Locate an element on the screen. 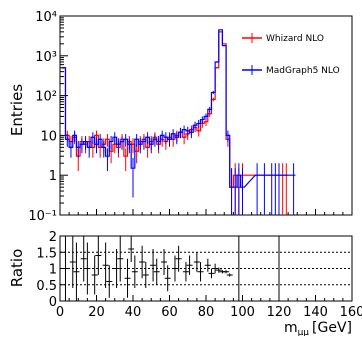 The height and width of the screenshot is (341, 362). ratio-y-tick-label: 1 is located at coordinates (53, 270).